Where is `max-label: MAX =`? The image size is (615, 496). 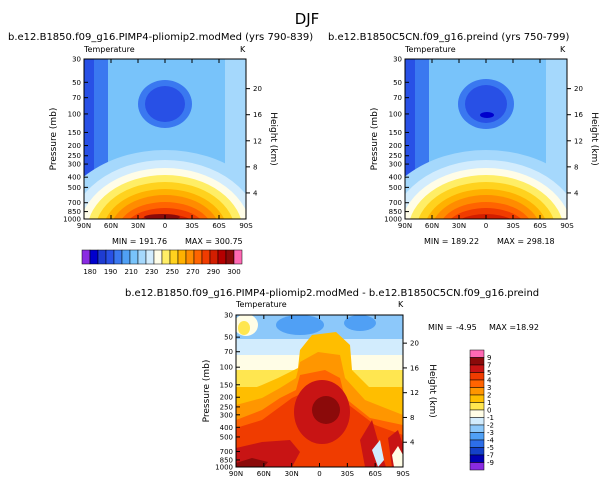 max-label: MAX = is located at coordinates (502, 327).